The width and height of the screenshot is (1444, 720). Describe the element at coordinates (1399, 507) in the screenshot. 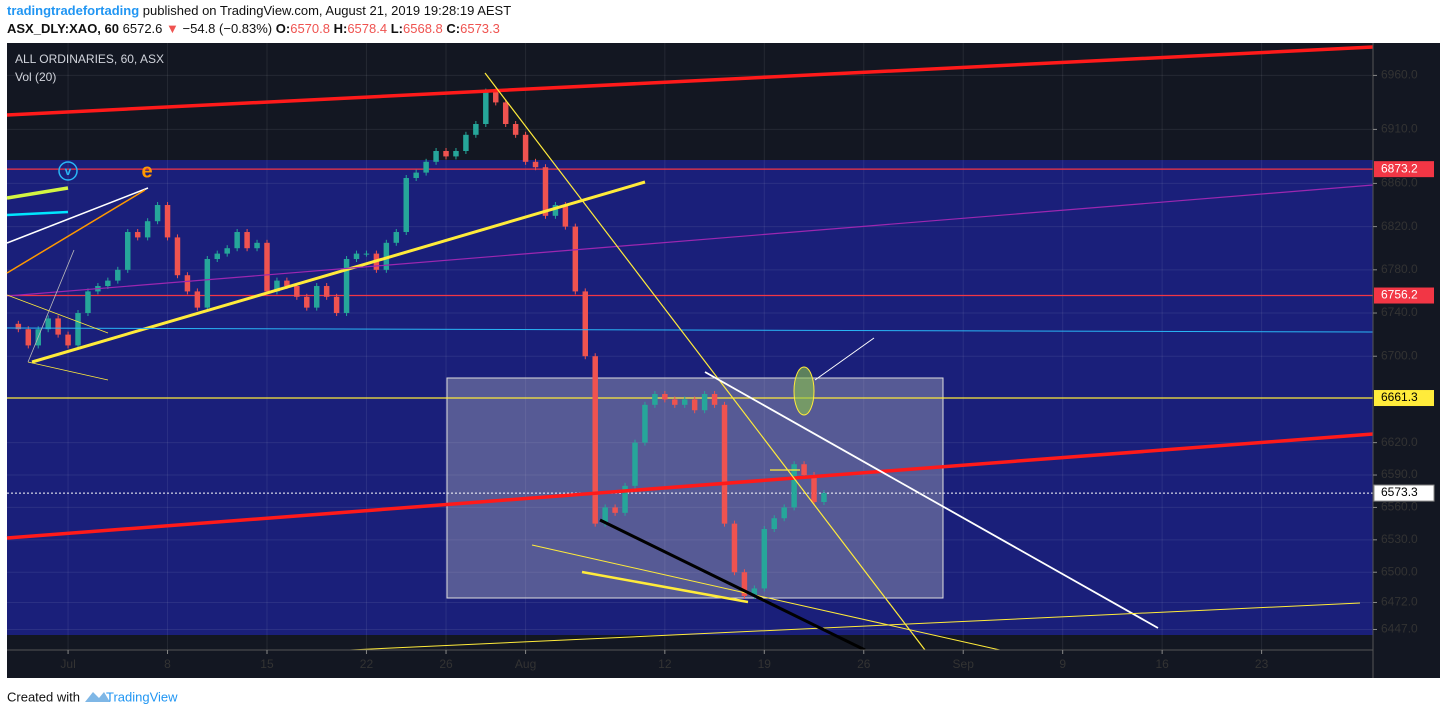

I see `y-tick-label: 6560.0` at that location.